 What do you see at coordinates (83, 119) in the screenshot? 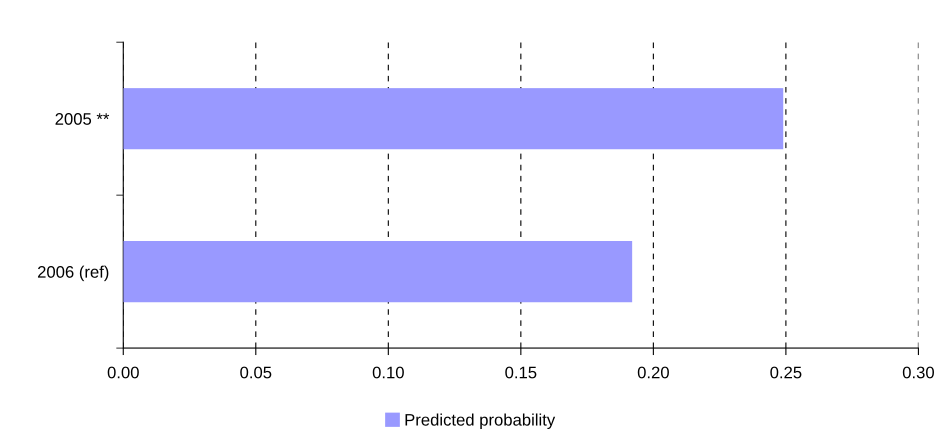
I see `y-tick-label: 2005 **` at bounding box center [83, 119].